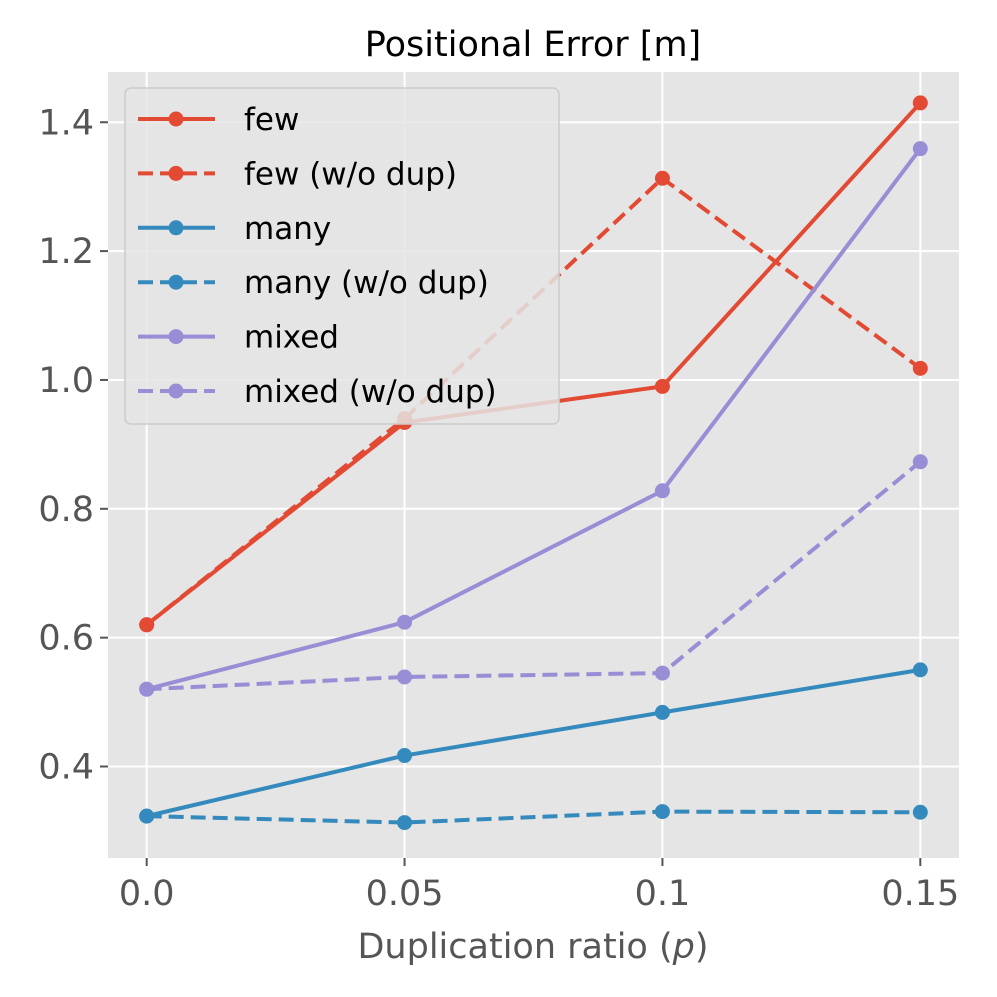 The height and width of the screenshot is (997, 997). Describe the element at coordinates (405, 894) in the screenshot. I see `x-tick-label: 0.05` at that location.